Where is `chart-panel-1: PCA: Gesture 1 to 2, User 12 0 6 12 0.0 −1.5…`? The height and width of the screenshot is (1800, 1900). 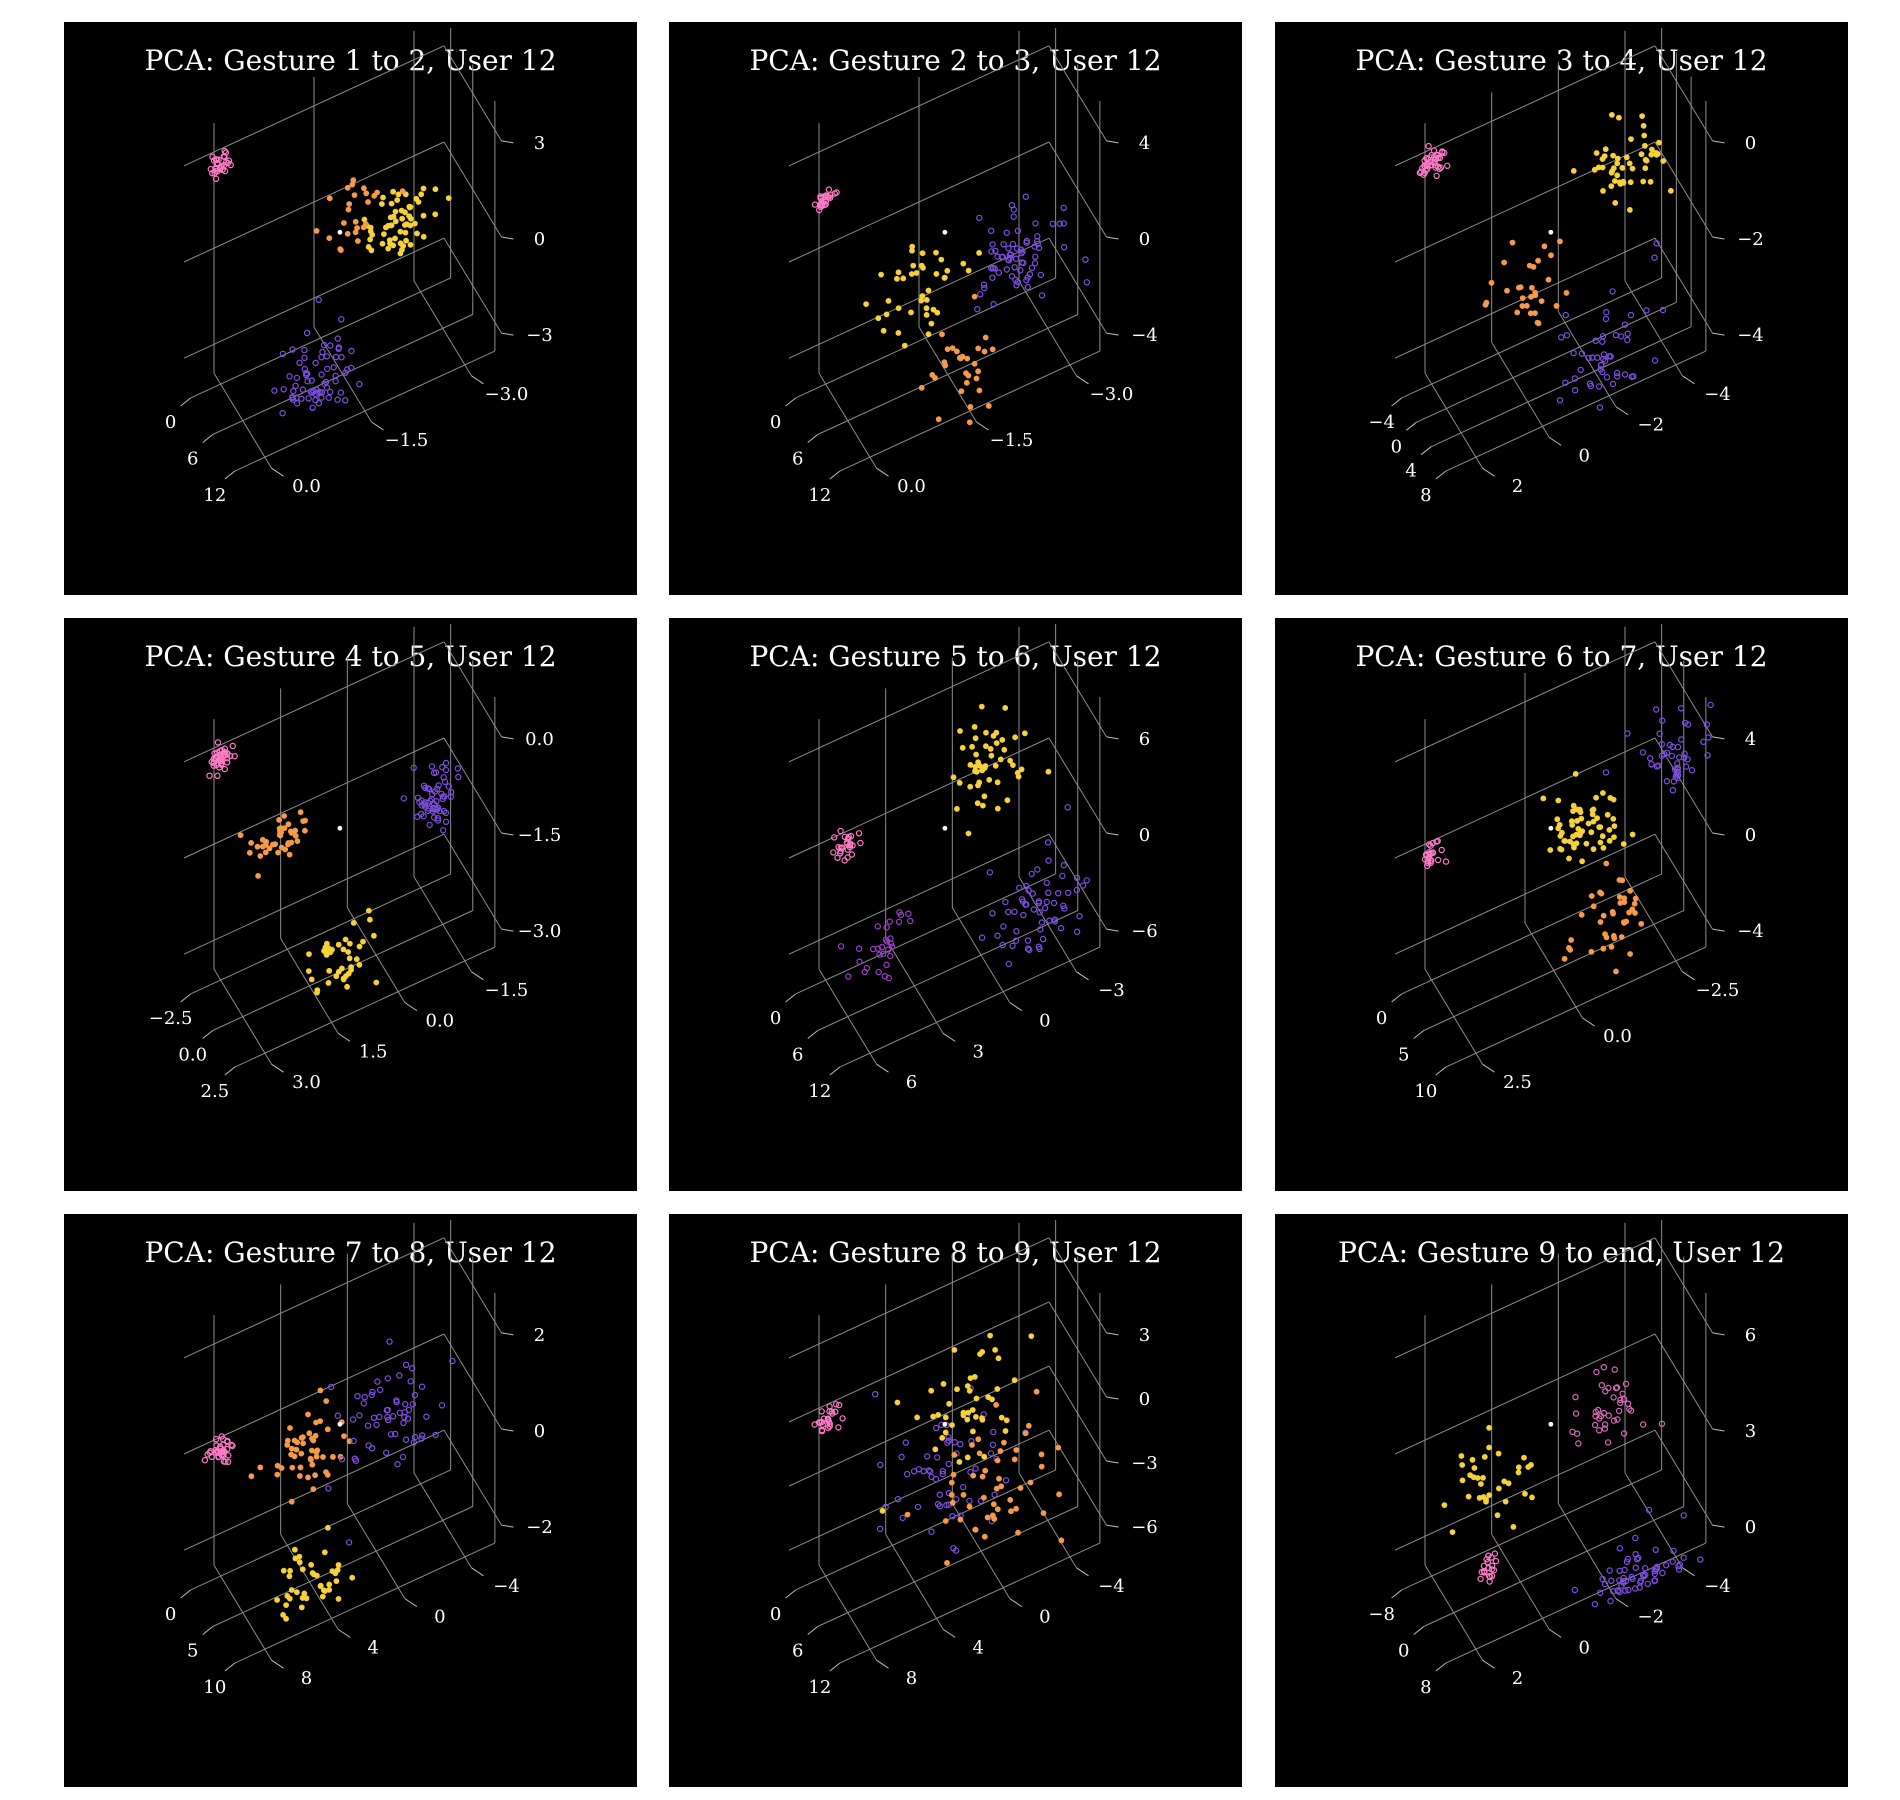
chart-panel-1: PCA: Gesture 1 to 2, User 12 0 6 12 0.0 −1.5… is located at coordinates (350, 308).